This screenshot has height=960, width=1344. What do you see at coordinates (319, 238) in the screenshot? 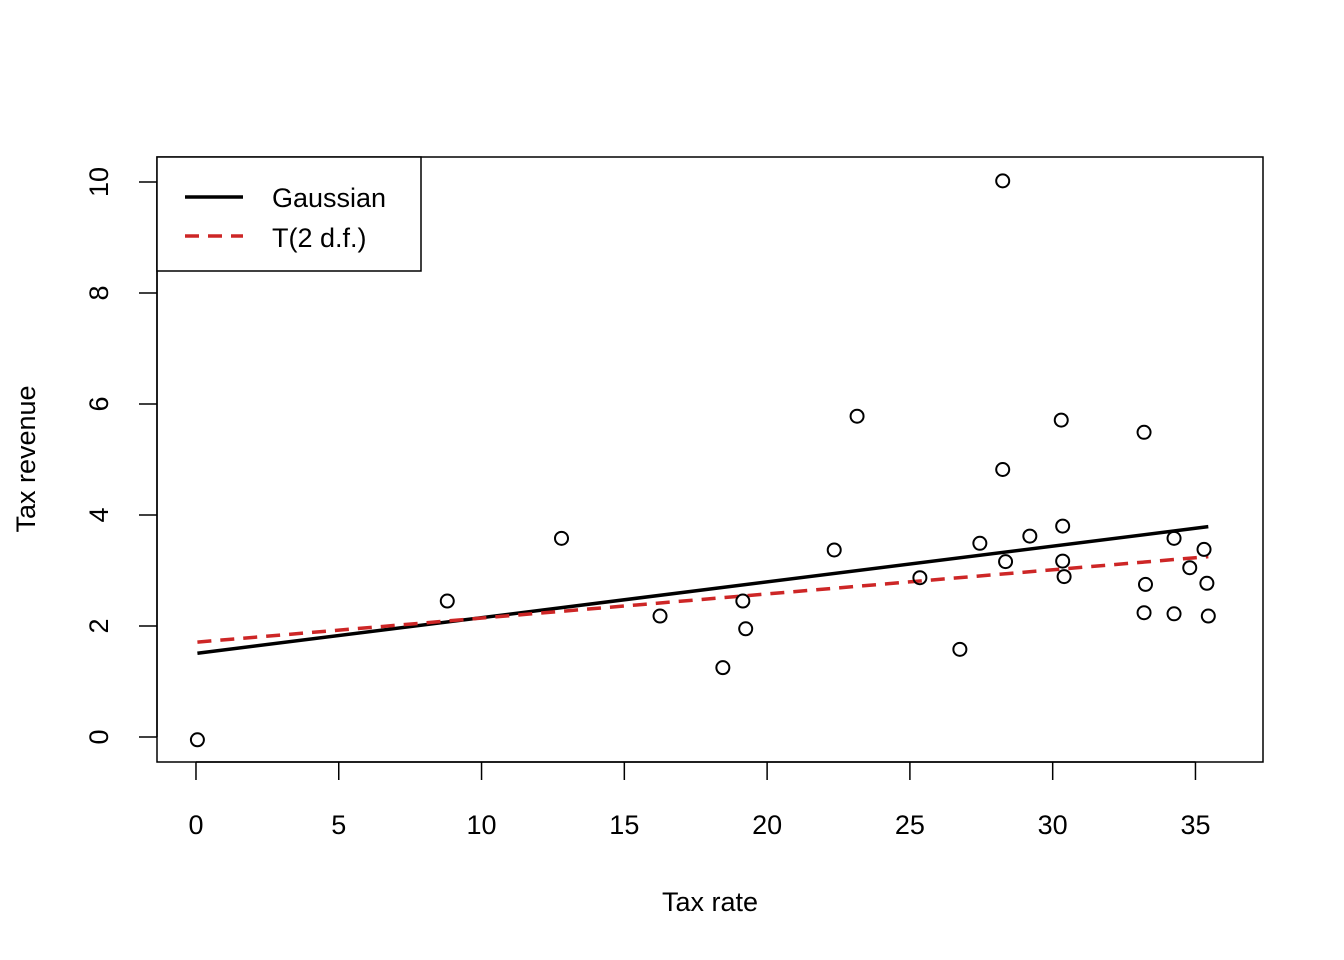
I see `legend-label-t2df: T(2 d.f.)` at bounding box center [319, 238].